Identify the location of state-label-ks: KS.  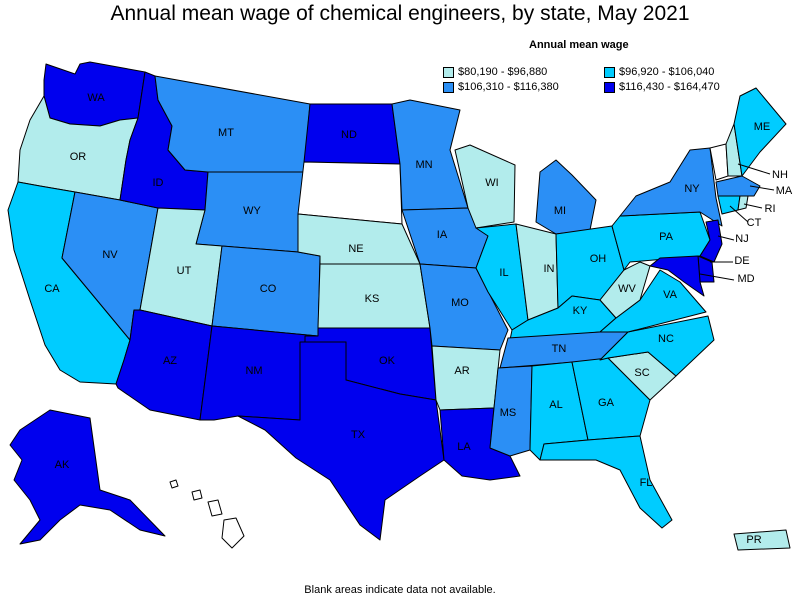
(372, 299).